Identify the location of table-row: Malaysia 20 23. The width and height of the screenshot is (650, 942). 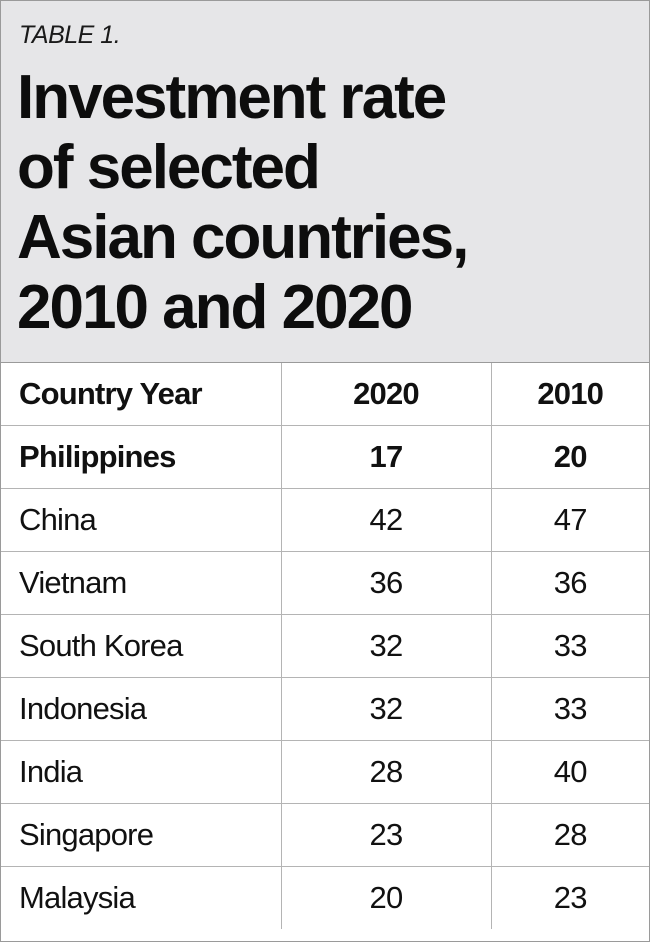
(325, 897).